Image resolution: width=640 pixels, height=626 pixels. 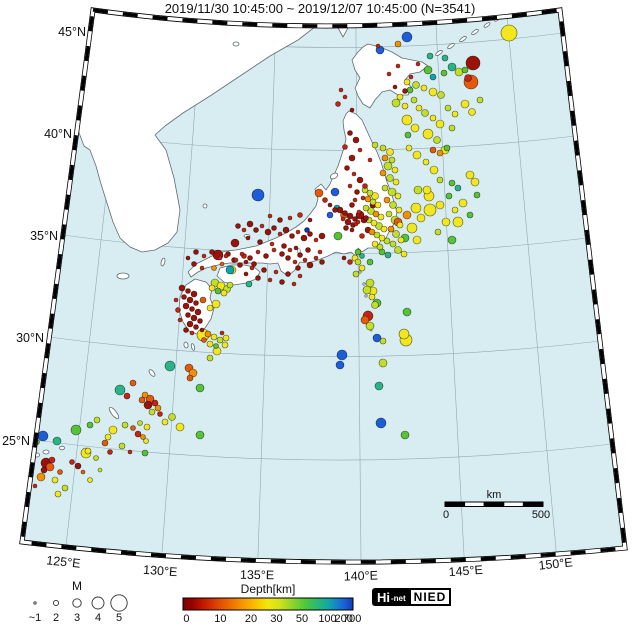 What do you see at coordinates (352, 619) in the screenshot?
I see `depth-tick-label: 700` at bounding box center [352, 619].